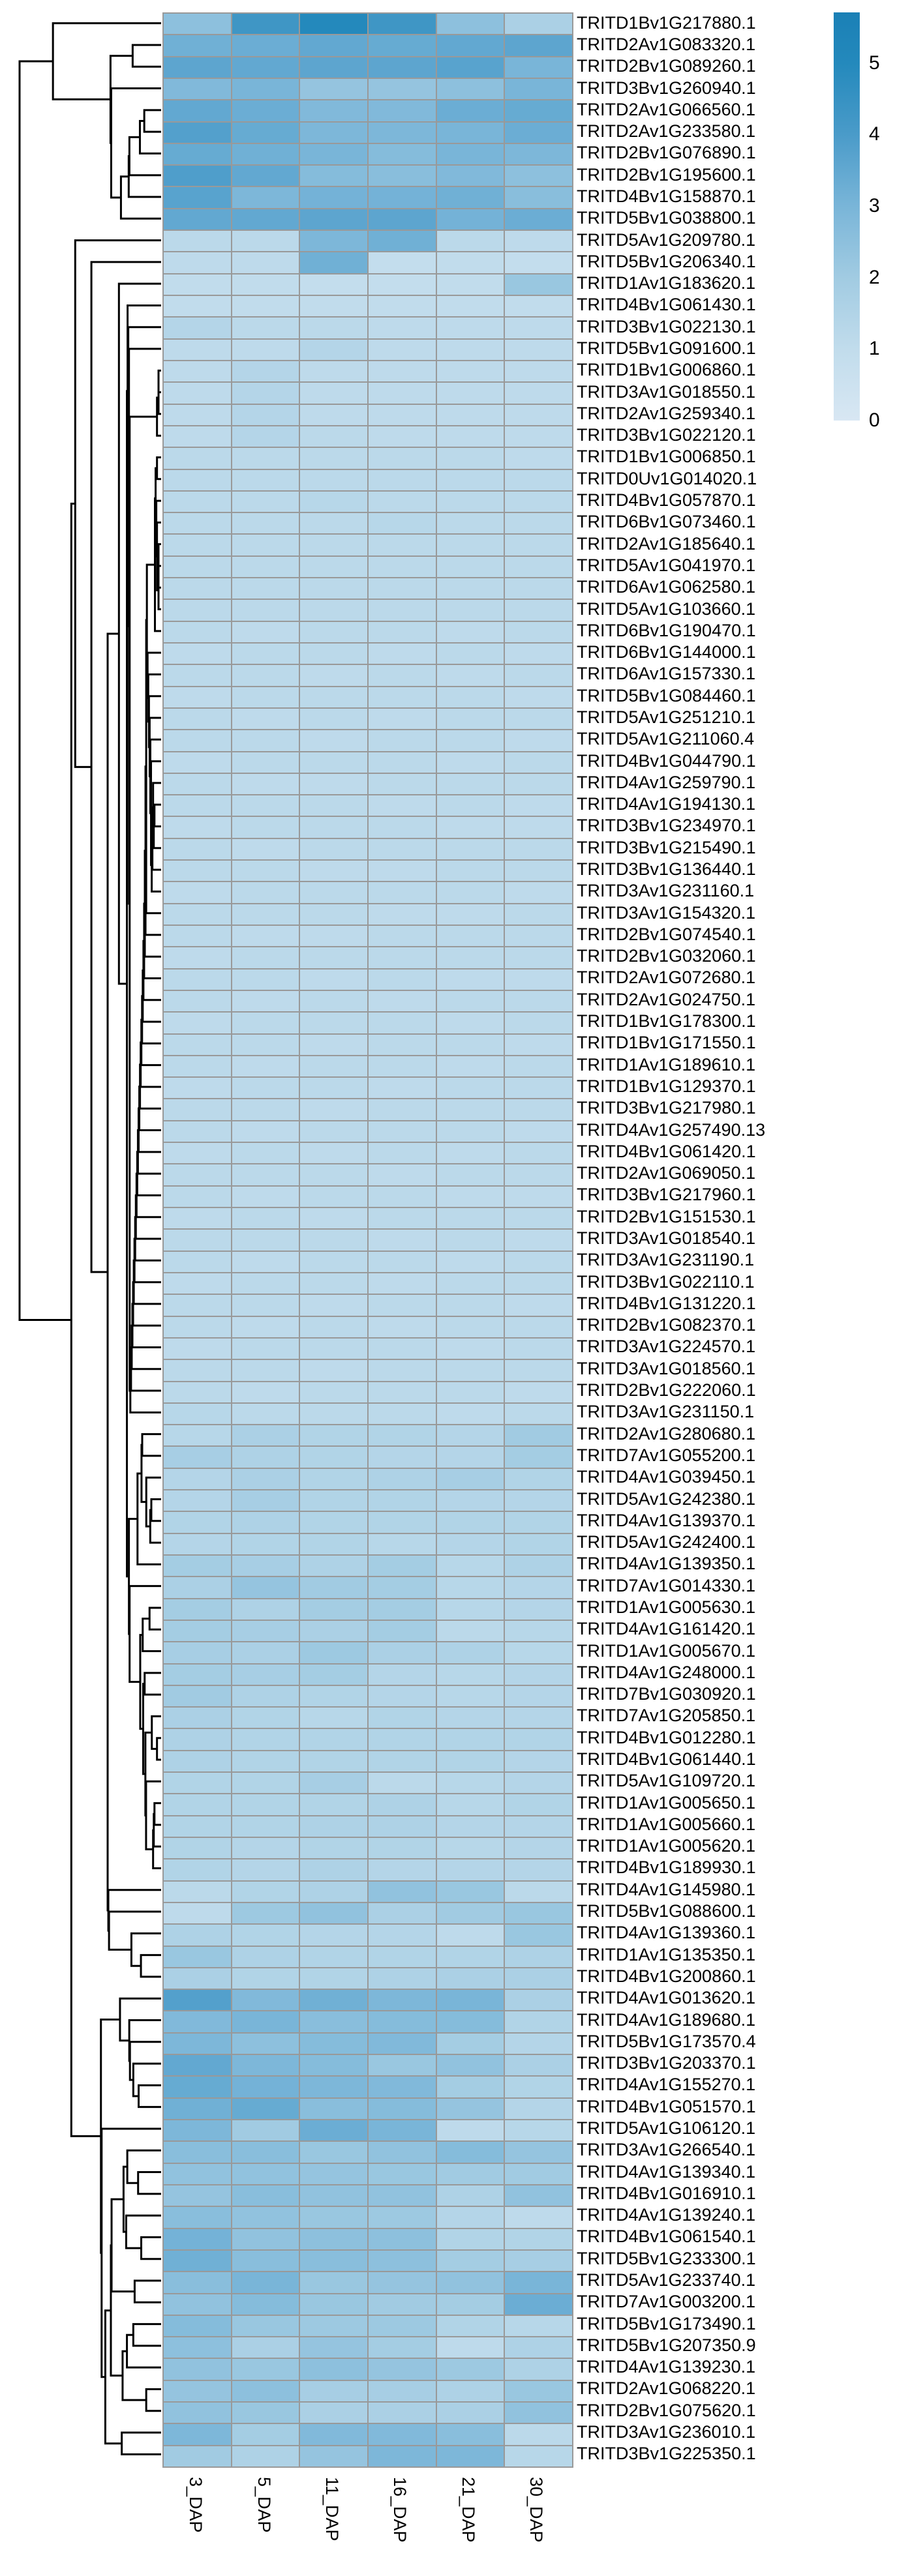  Describe the element at coordinates (667, 109) in the screenshot. I see `row-label: TRITD2Av1G066560.1` at that location.